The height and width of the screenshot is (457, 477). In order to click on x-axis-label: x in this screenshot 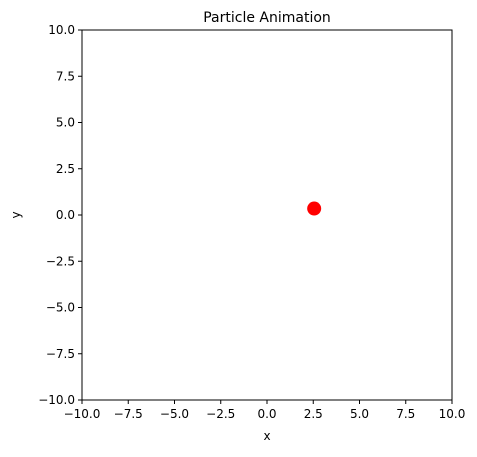, I will do `click(266, 436)`.